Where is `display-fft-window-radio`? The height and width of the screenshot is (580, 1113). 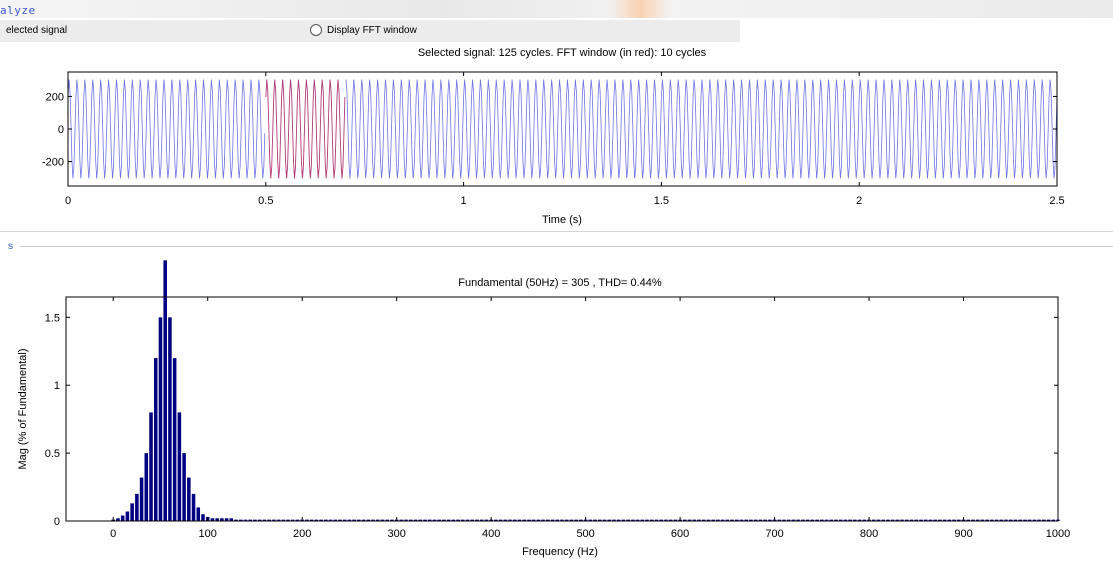 display-fft-window-radio is located at coordinates (316, 30).